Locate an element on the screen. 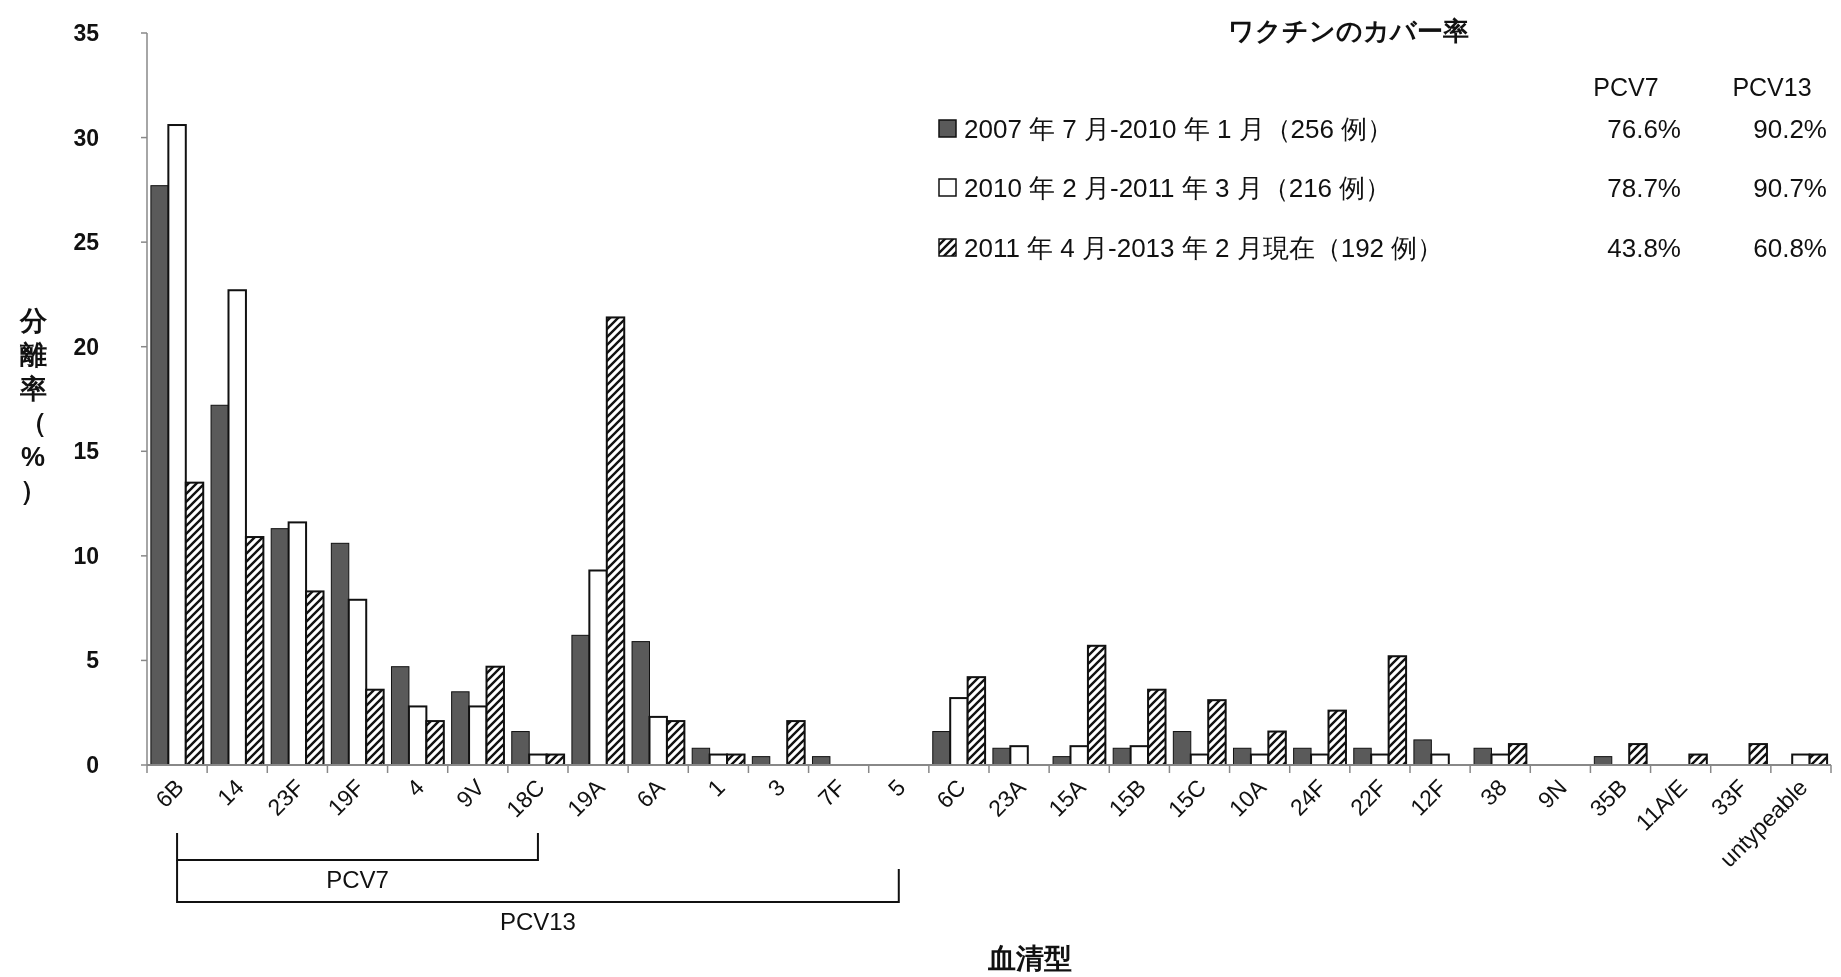  legend-title: ワクチンのカバー率 is located at coordinates (1348, 31).